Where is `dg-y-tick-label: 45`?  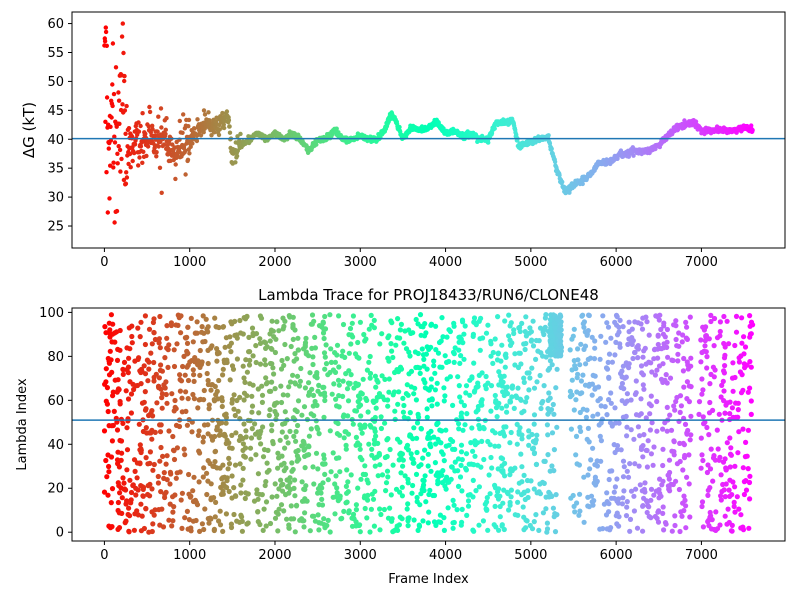 dg-y-tick-label: 45 is located at coordinates (55, 111).